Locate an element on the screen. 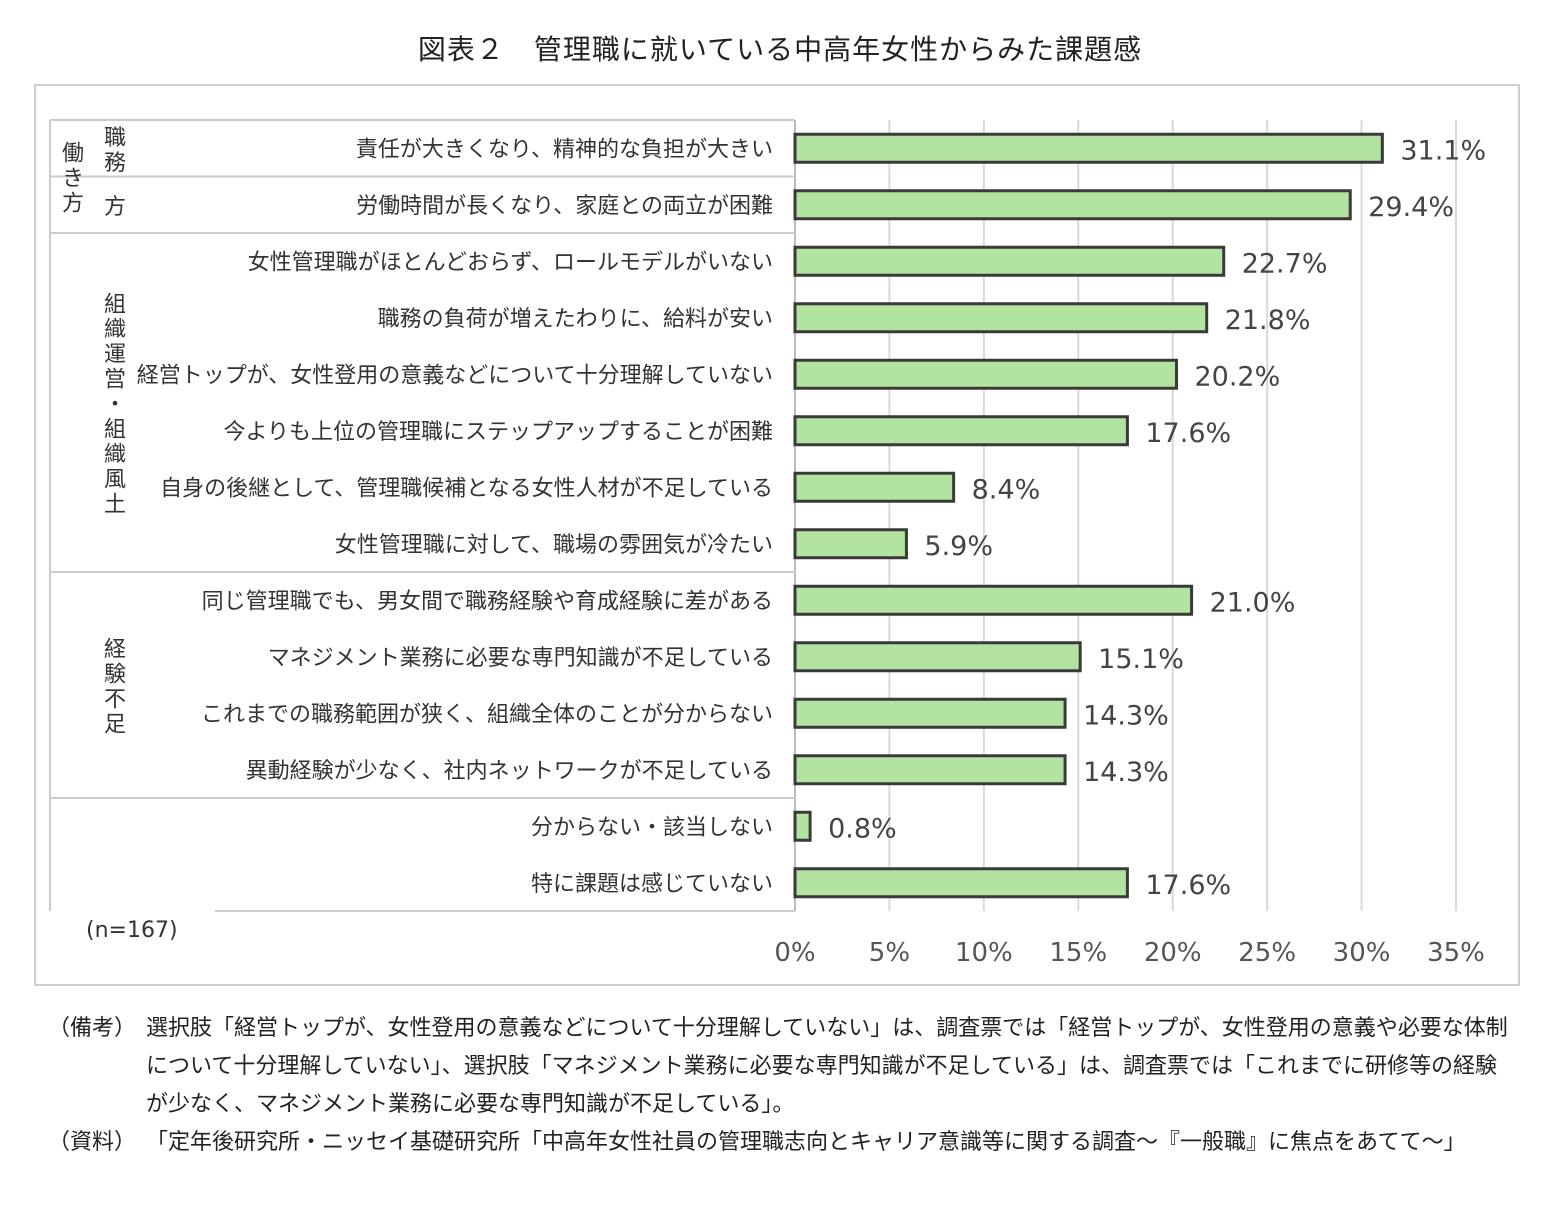  x-tick-label: 10% is located at coordinates (984, 953).